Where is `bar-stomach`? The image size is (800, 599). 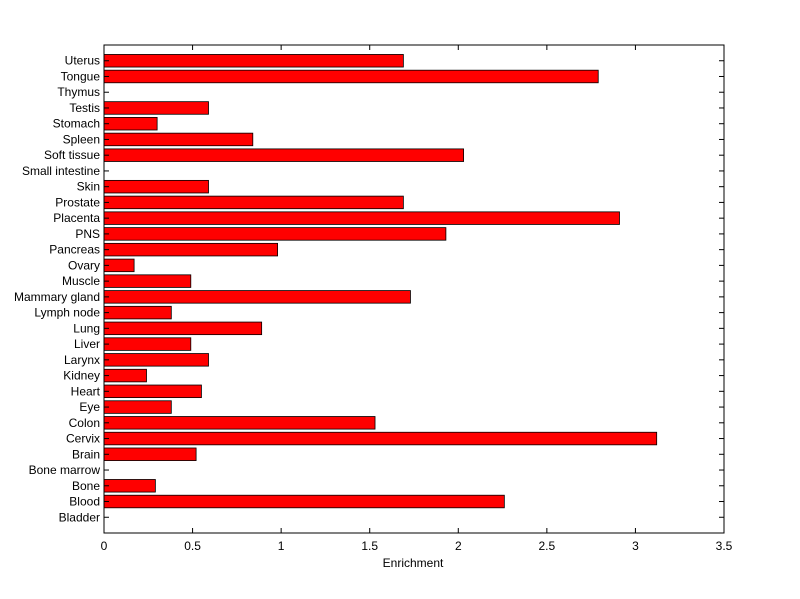
bar-stomach is located at coordinates (130, 124).